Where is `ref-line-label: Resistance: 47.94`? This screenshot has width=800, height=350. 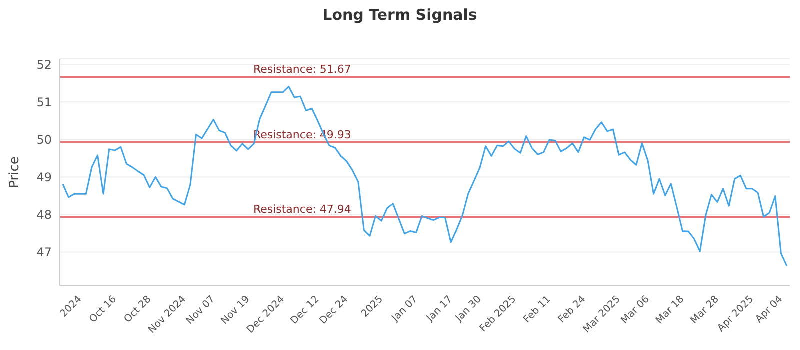 ref-line-label: Resistance: 47.94 is located at coordinates (302, 209).